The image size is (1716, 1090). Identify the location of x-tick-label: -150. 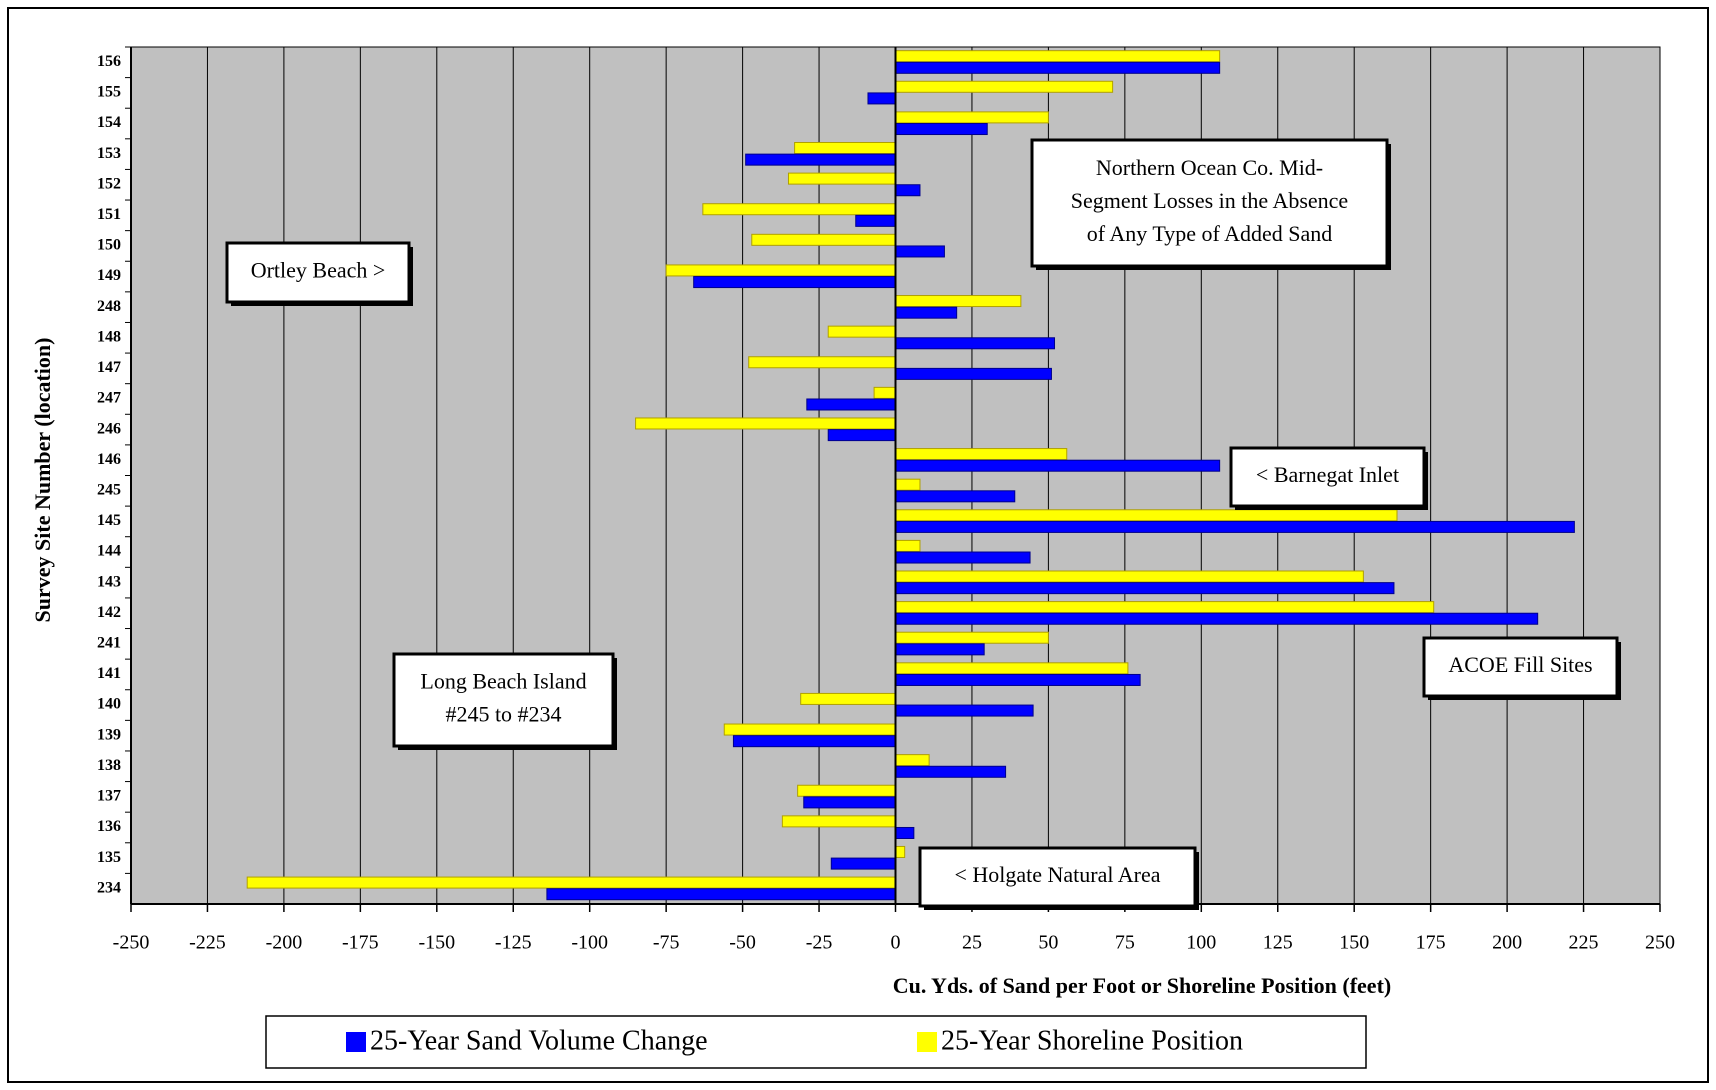
(436, 943).